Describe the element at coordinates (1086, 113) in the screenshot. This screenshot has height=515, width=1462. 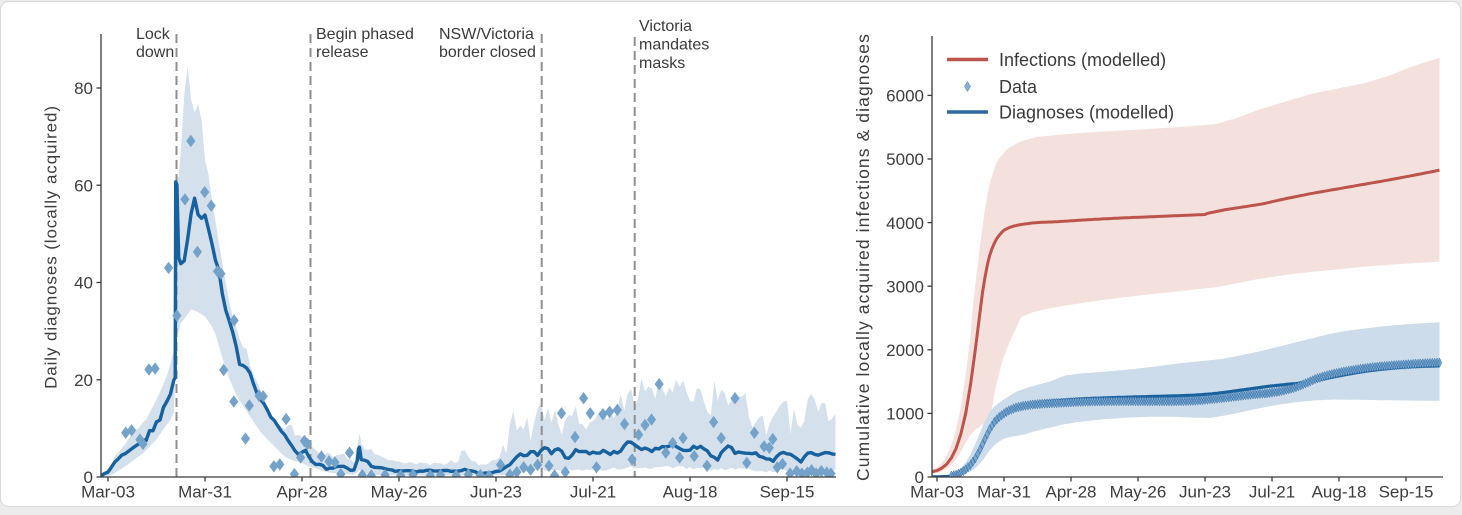
I see `svg-text: Diagnoses (modelled)` at that location.